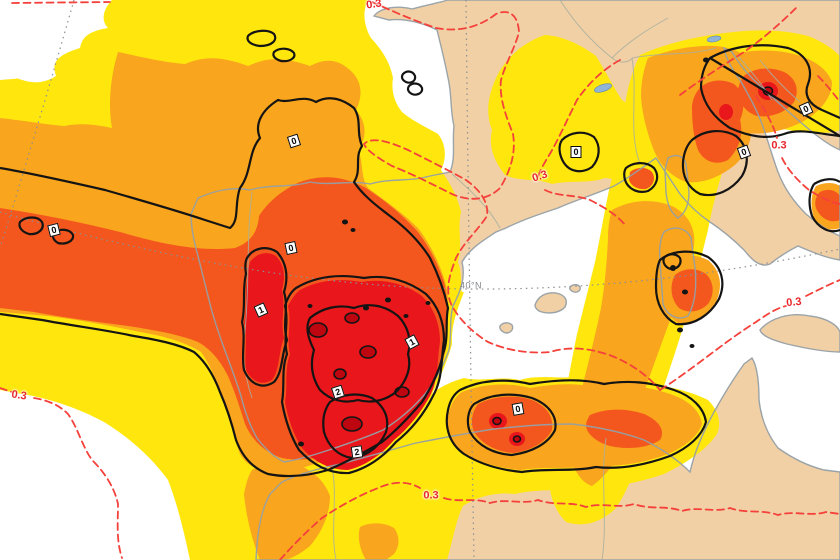 This screenshot has width=840, height=560. I want to click on darkorange-africa-core, so click(512, 424).